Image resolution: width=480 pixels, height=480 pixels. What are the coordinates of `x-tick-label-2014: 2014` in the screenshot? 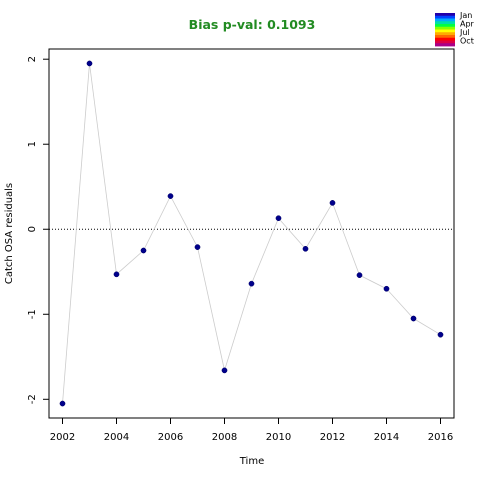 It's located at (386, 437).